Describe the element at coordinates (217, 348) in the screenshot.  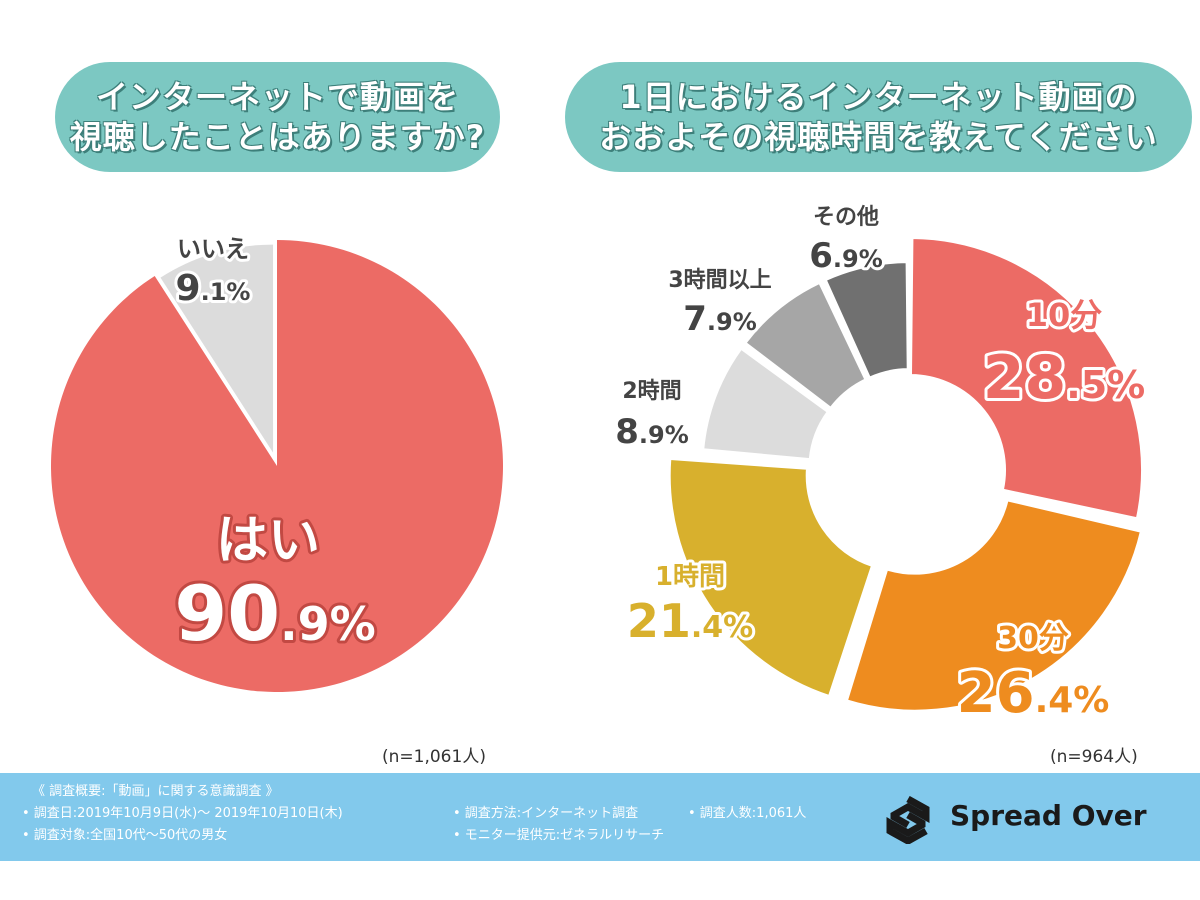
I see `pie-slice-no` at that location.